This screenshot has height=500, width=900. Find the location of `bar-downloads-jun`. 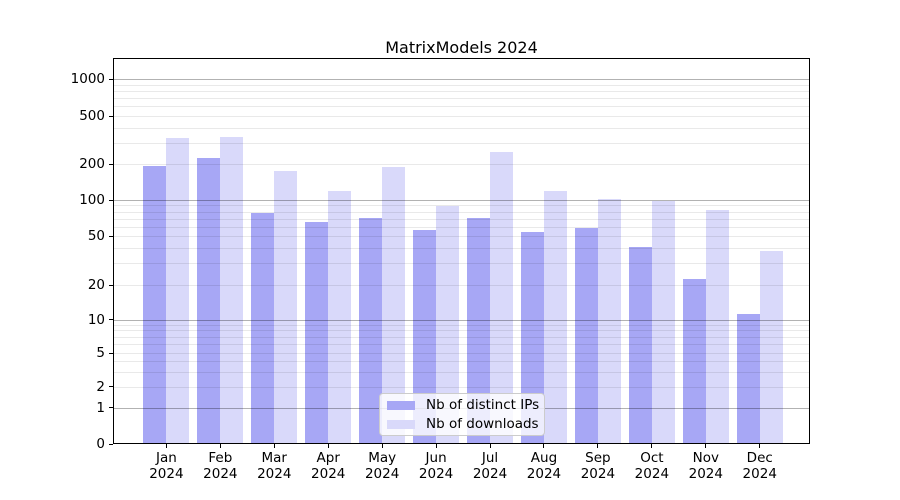

bar-downloads-jun is located at coordinates (448, 324).